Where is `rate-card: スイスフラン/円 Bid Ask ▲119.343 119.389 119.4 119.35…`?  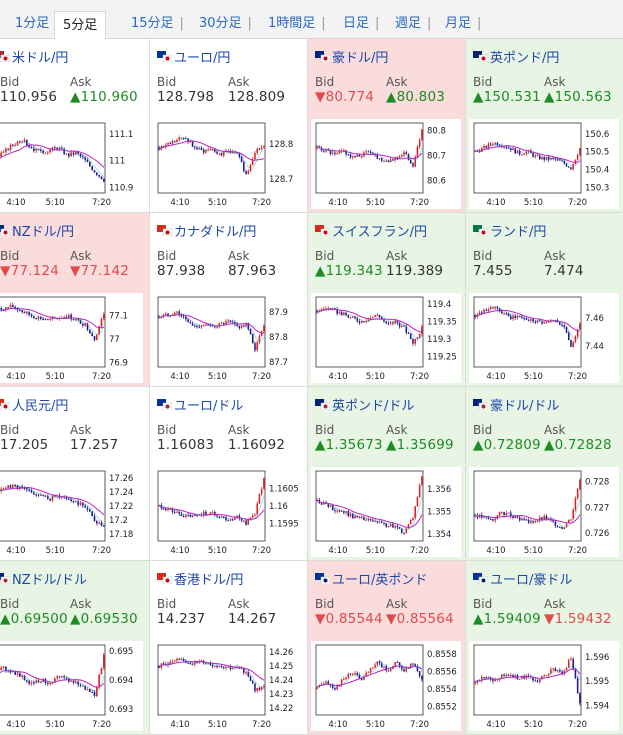
rate-card: スイスフラン/円 Bid Ask ▲119.343 119.389 119.4 119.35… is located at coordinates (387, 300).